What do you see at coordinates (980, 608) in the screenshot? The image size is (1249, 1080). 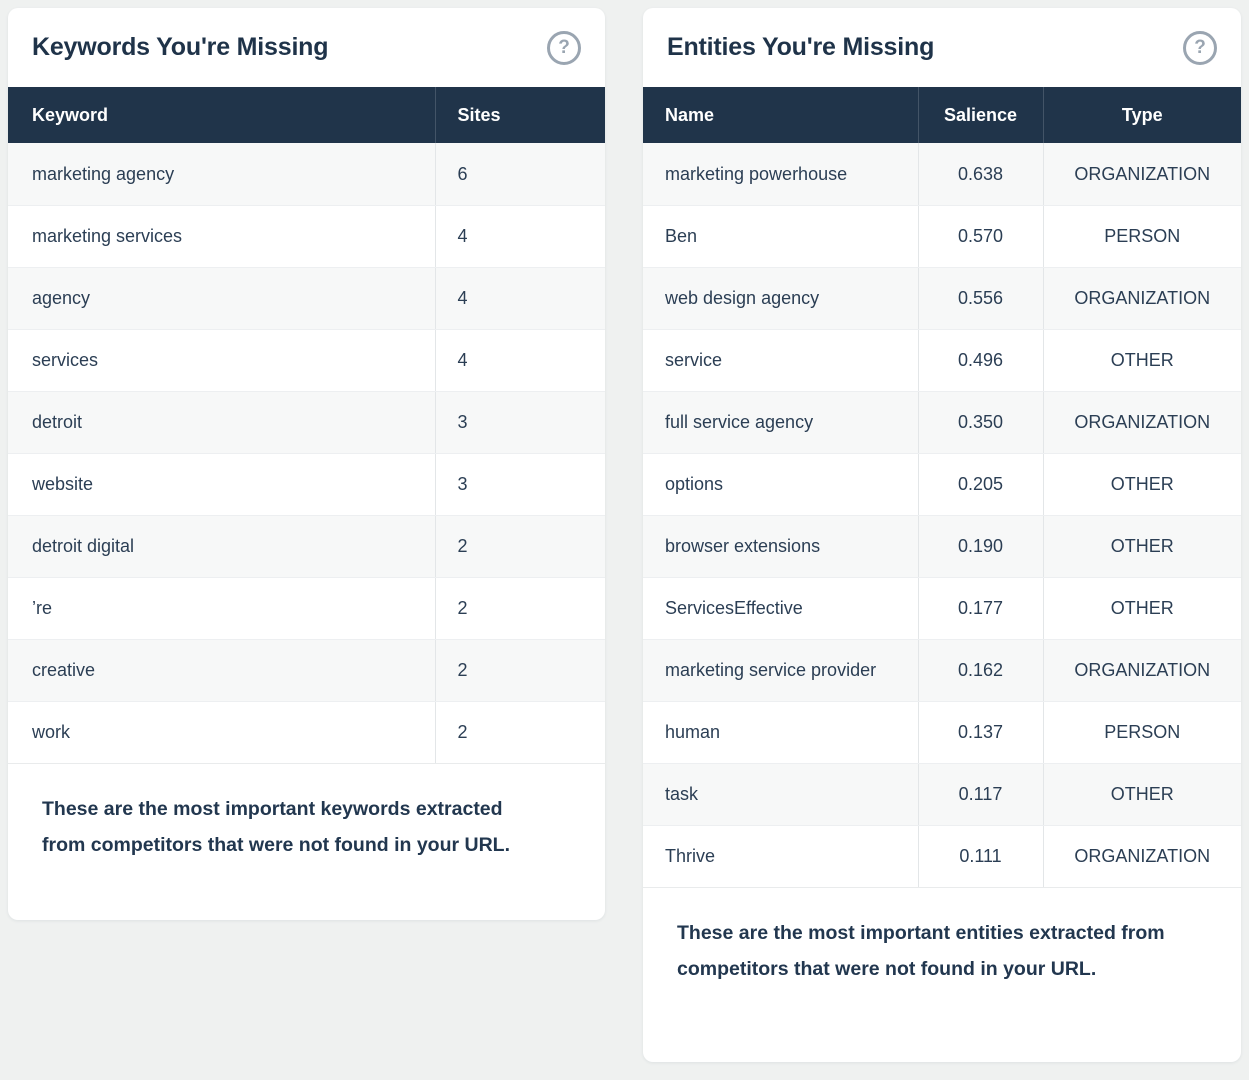 I see `entity-salience-cell: 0.177` at bounding box center [980, 608].